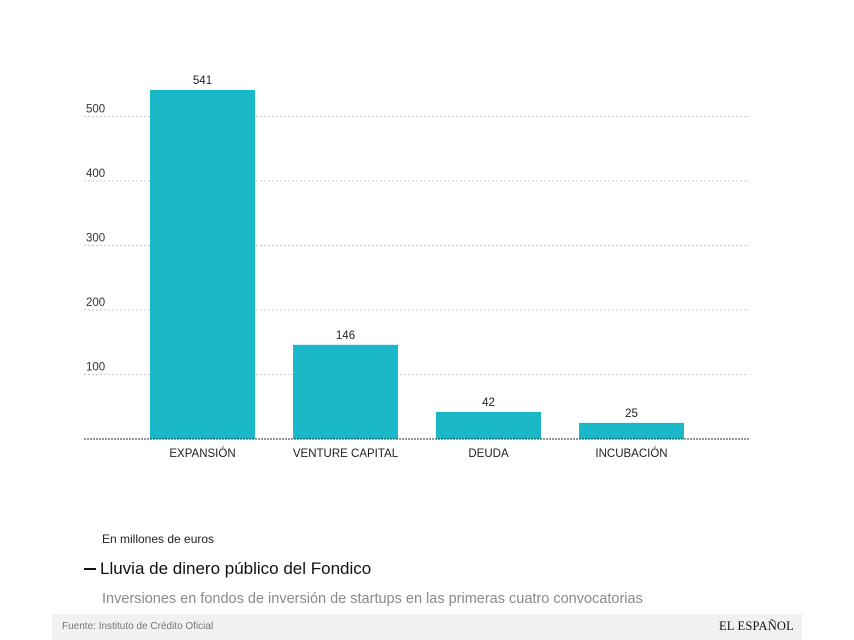 This screenshot has width=854, height=640. Describe the element at coordinates (90, 568) in the screenshot. I see `title-dash` at that location.